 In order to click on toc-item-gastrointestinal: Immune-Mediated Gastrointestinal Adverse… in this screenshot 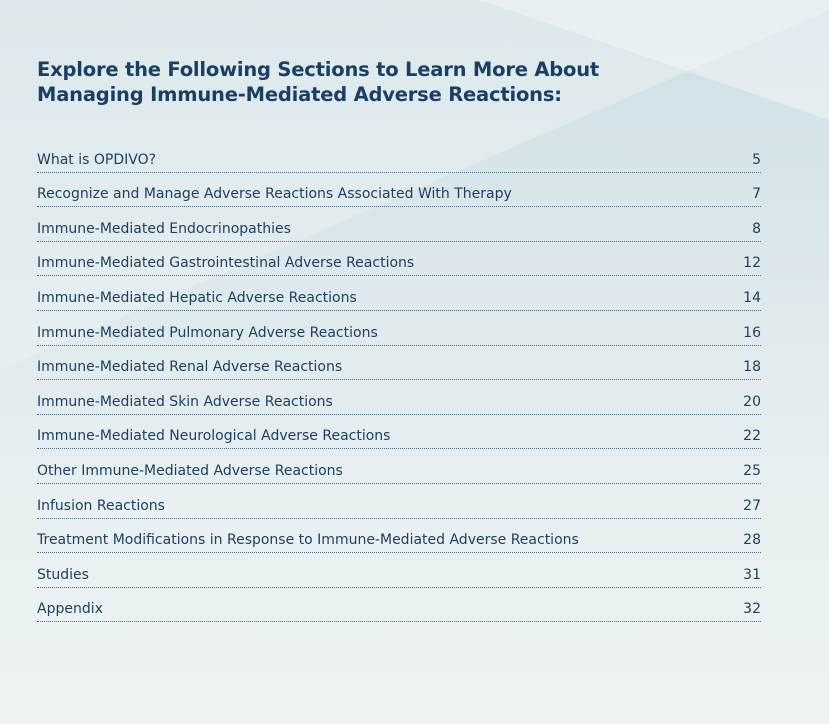, I will do `click(399, 259)`.